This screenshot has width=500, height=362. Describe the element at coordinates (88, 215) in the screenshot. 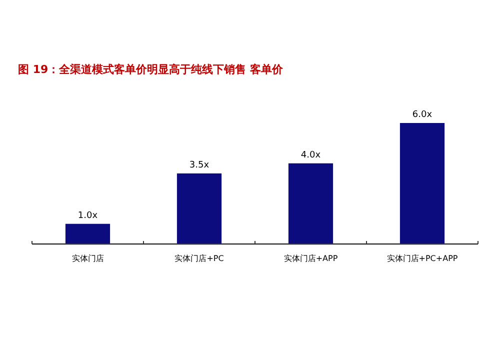

I see `data-label: 1.0x` at that location.